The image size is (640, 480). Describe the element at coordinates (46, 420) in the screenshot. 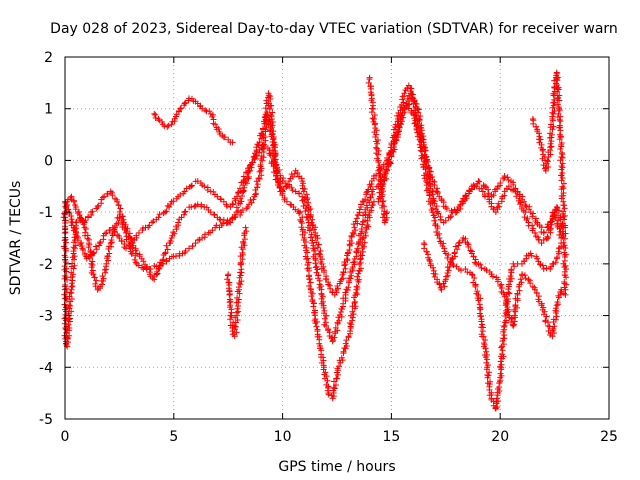

I see `y-tick-label: -5` at that location.